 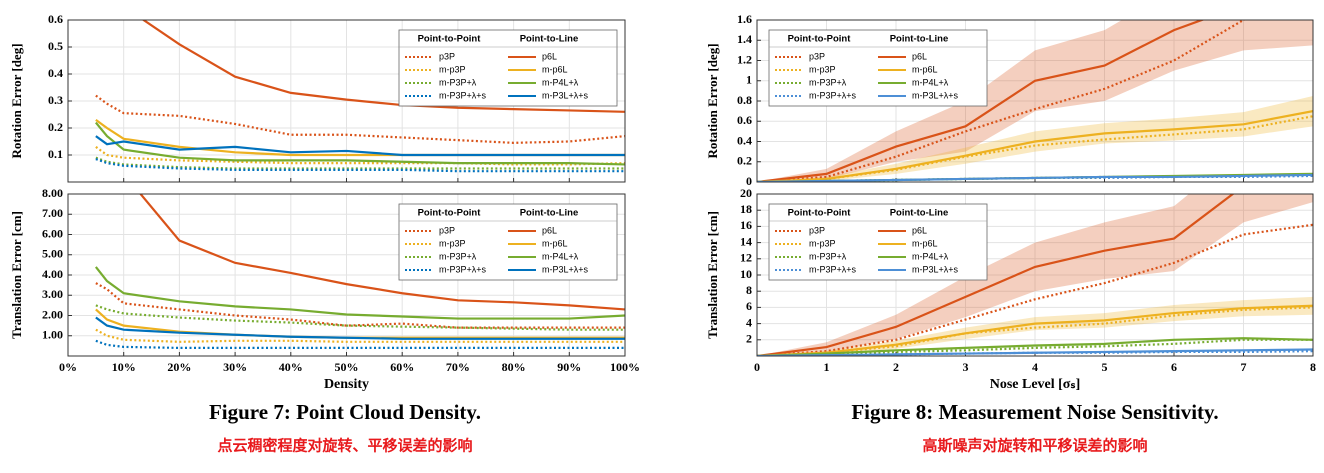 I want to click on x-tick-label: 10%, so click(x=124, y=367).